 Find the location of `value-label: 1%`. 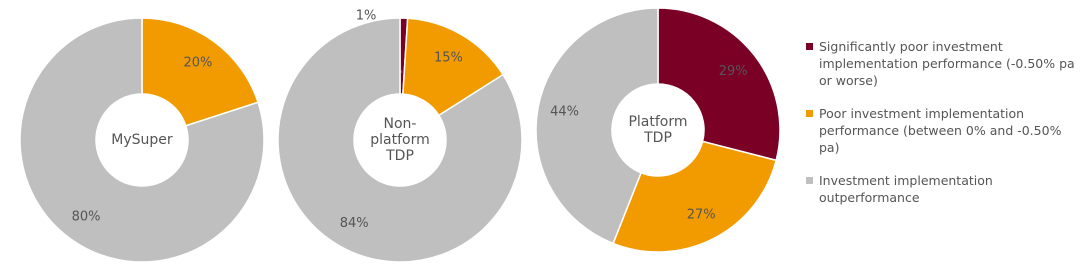

value-label: 1% is located at coordinates (366, 16).